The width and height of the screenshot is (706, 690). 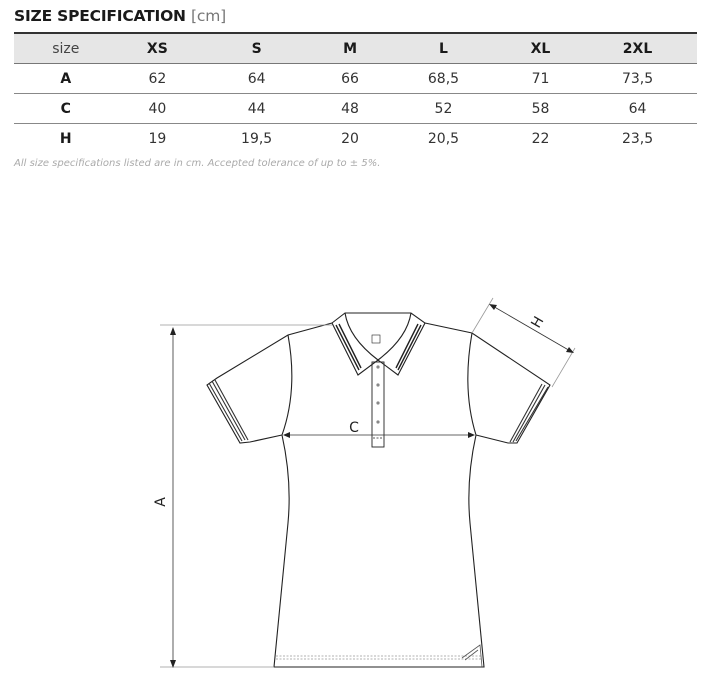 What do you see at coordinates (540, 138) in the screenshot?
I see `cell: 22` at bounding box center [540, 138].